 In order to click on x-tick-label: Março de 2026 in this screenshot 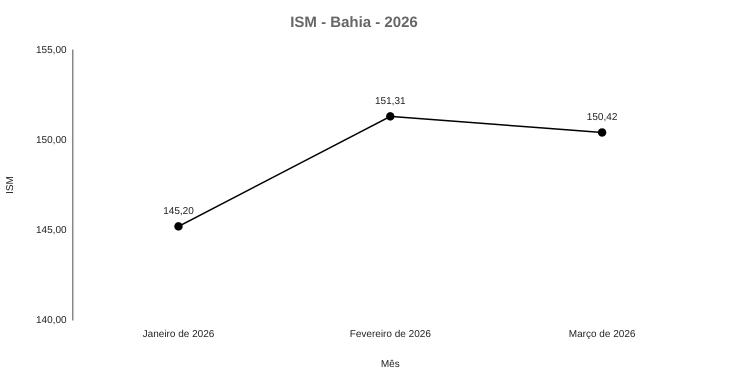, I will do `click(602, 334)`.